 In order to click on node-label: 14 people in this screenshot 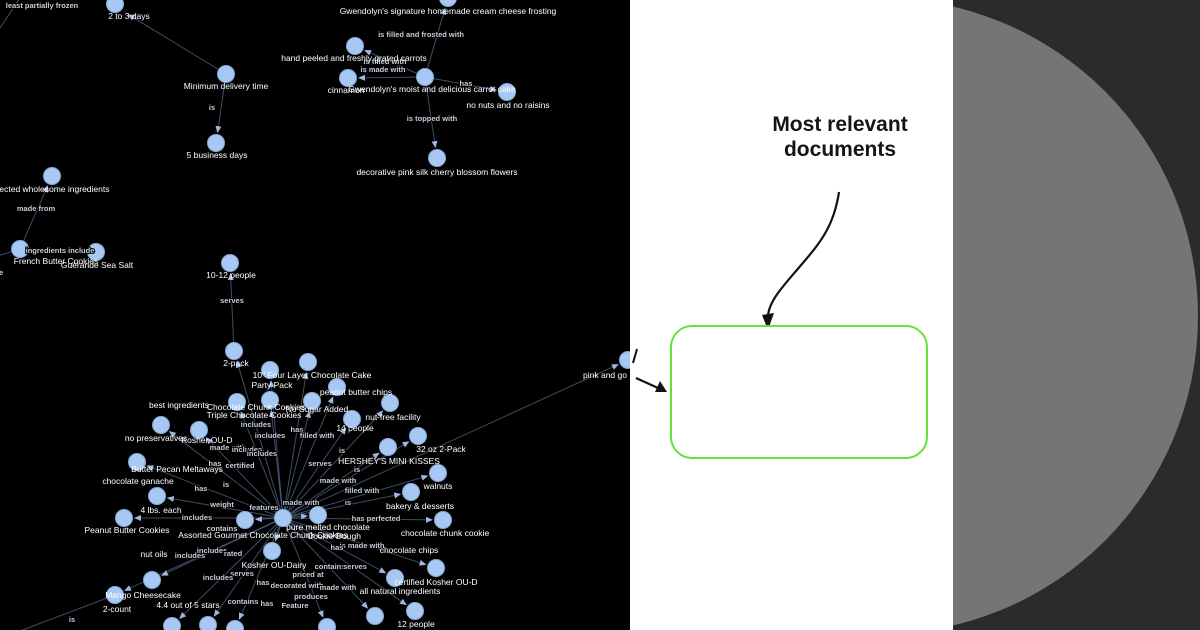, I will do `click(355, 428)`.